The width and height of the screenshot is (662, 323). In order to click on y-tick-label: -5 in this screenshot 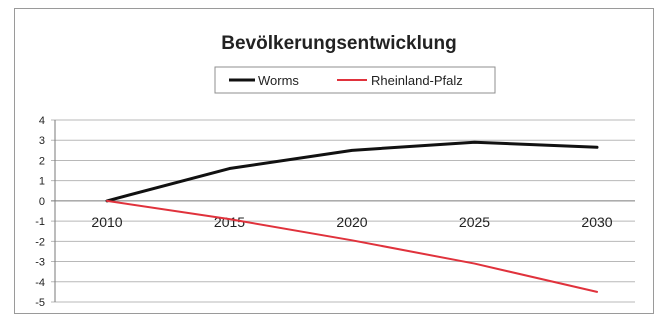, I will do `click(40, 303)`.